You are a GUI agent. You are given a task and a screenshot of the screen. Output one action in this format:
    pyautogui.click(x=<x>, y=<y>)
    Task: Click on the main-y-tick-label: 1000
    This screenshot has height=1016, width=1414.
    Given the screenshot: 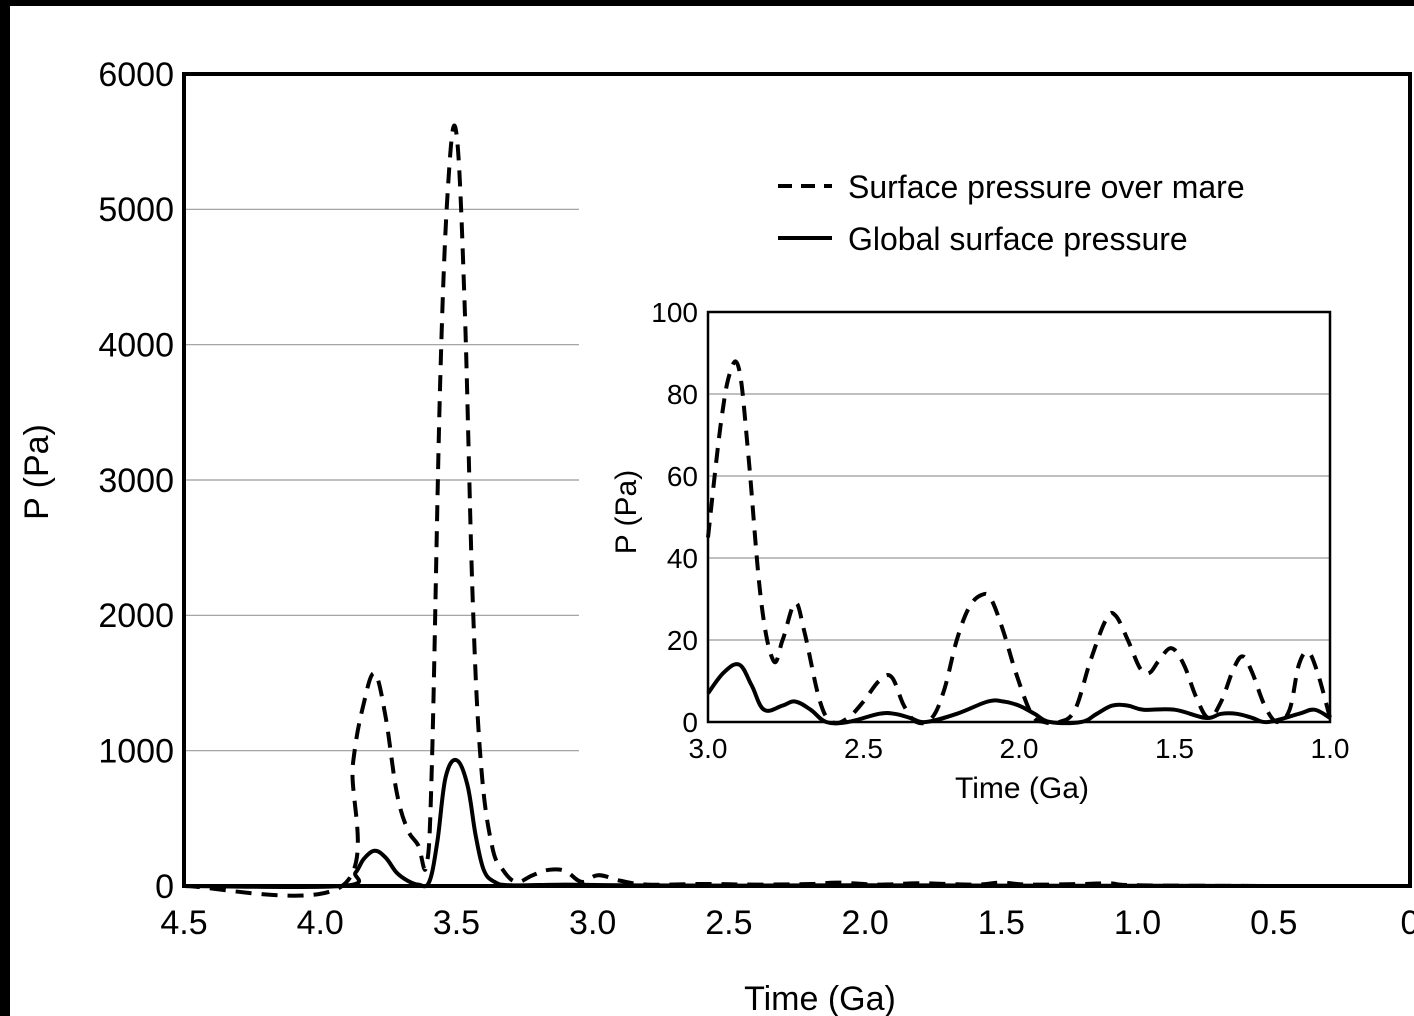 What is the action you would take?
    pyautogui.click(x=136, y=752)
    